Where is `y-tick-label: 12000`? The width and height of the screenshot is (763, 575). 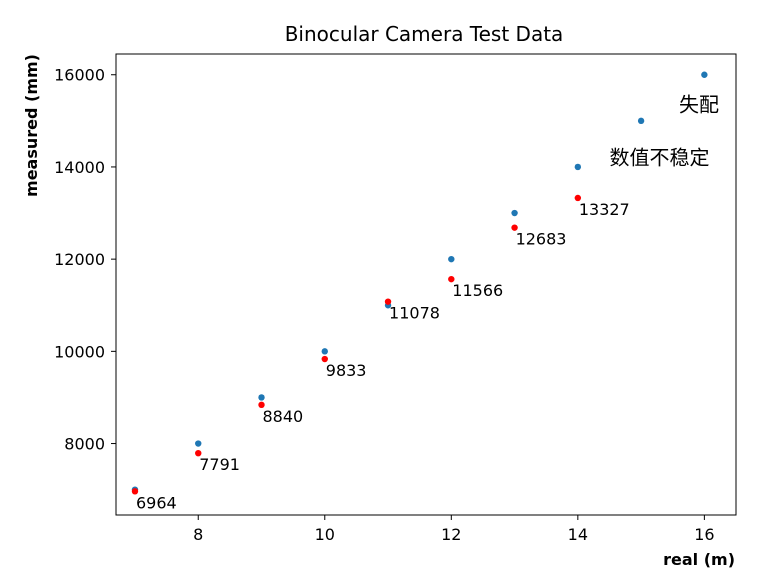 y-tick-label: 12000 is located at coordinates (79, 259).